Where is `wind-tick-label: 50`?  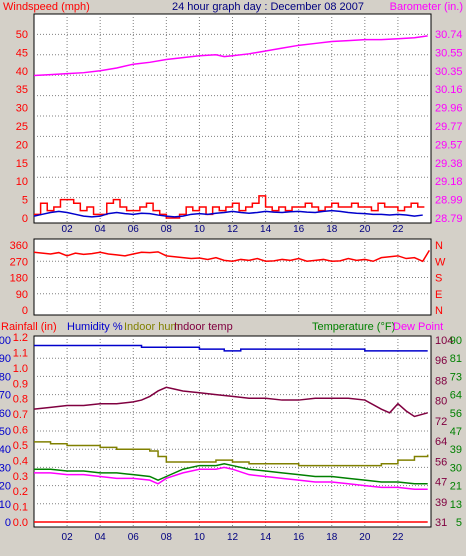
wind-tick-label: 50 is located at coordinates (22, 35).